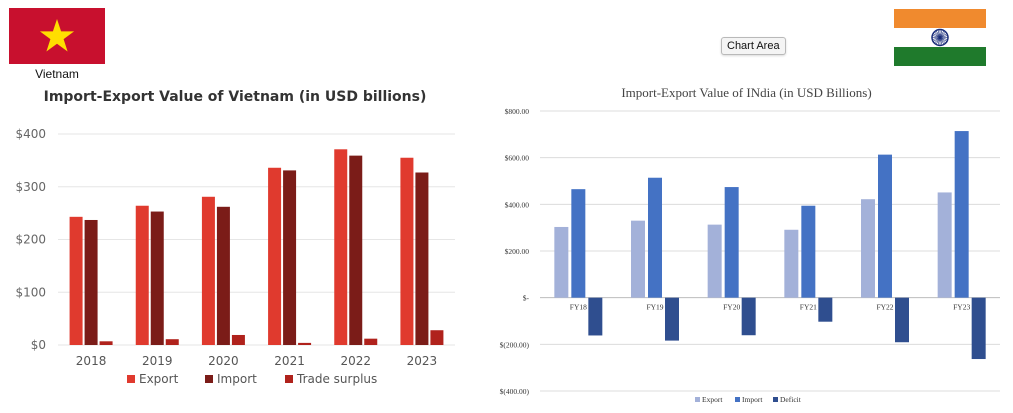 The width and height of the screenshot is (1013, 413). What do you see at coordinates (223, 361) in the screenshot?
I see `x-tick-label: 2020` at bounding box center [223, 361].